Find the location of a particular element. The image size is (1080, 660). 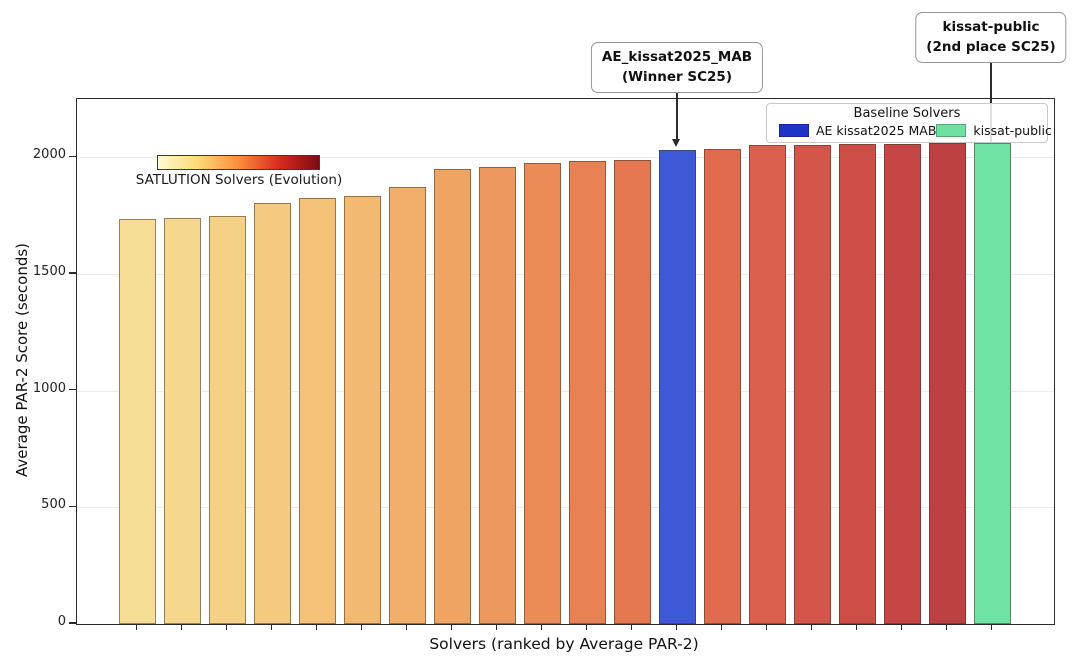

annotation-second-line1: kissat-public is located at coordinates (991, 27).